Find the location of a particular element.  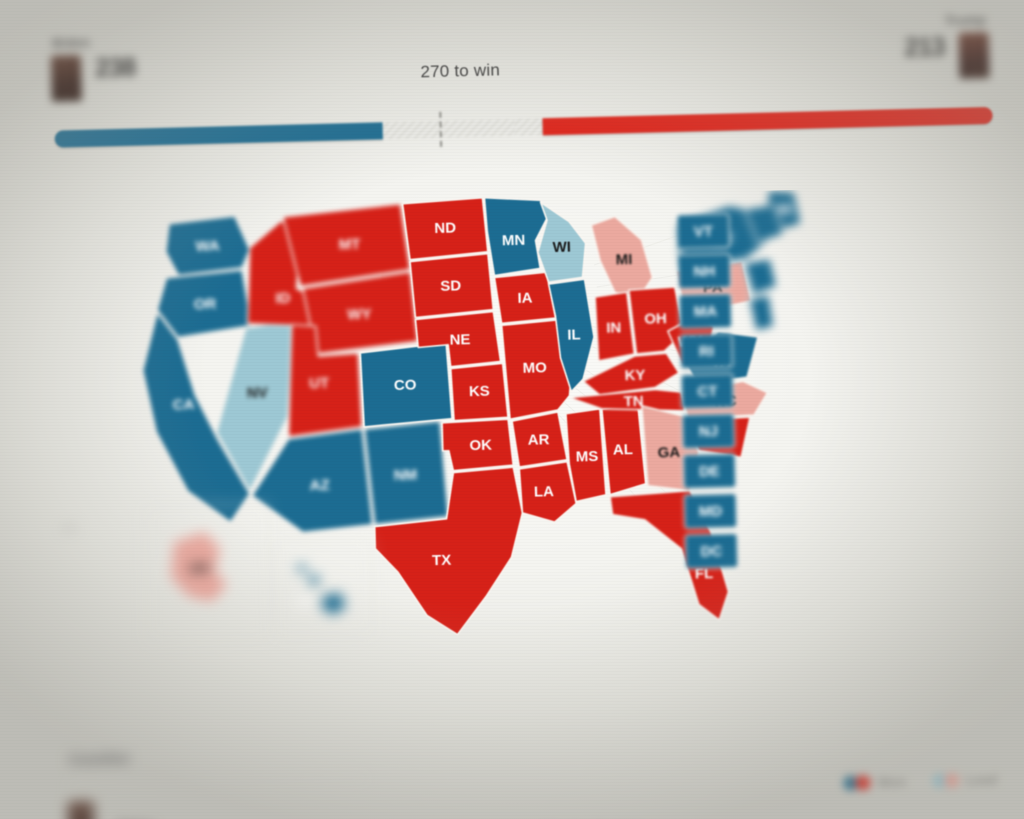

state-SD is located at coordinates (452, 285).